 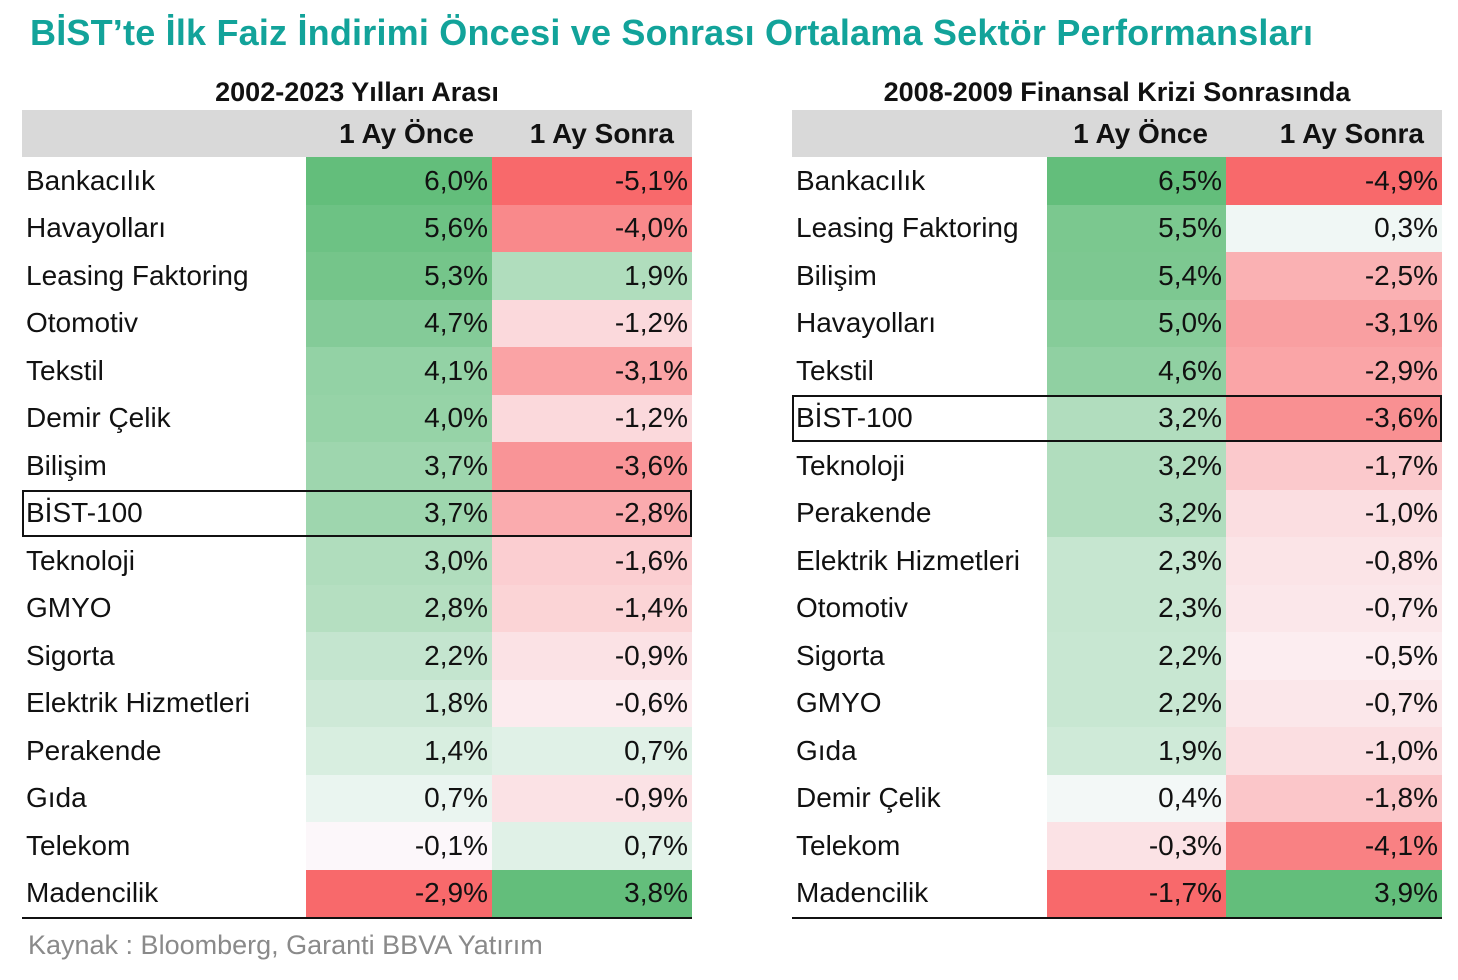 What do you see at coordinates (399, 276) in the screenshot?
I see `value-before-cell: 5,3%` at bounding box center [399, 276].